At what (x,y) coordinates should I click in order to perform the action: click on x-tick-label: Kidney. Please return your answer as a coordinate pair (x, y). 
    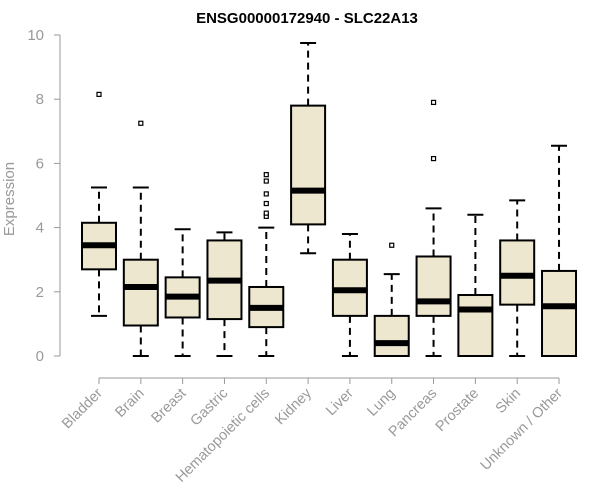
    Looking at the image, I should click on (293, 406).